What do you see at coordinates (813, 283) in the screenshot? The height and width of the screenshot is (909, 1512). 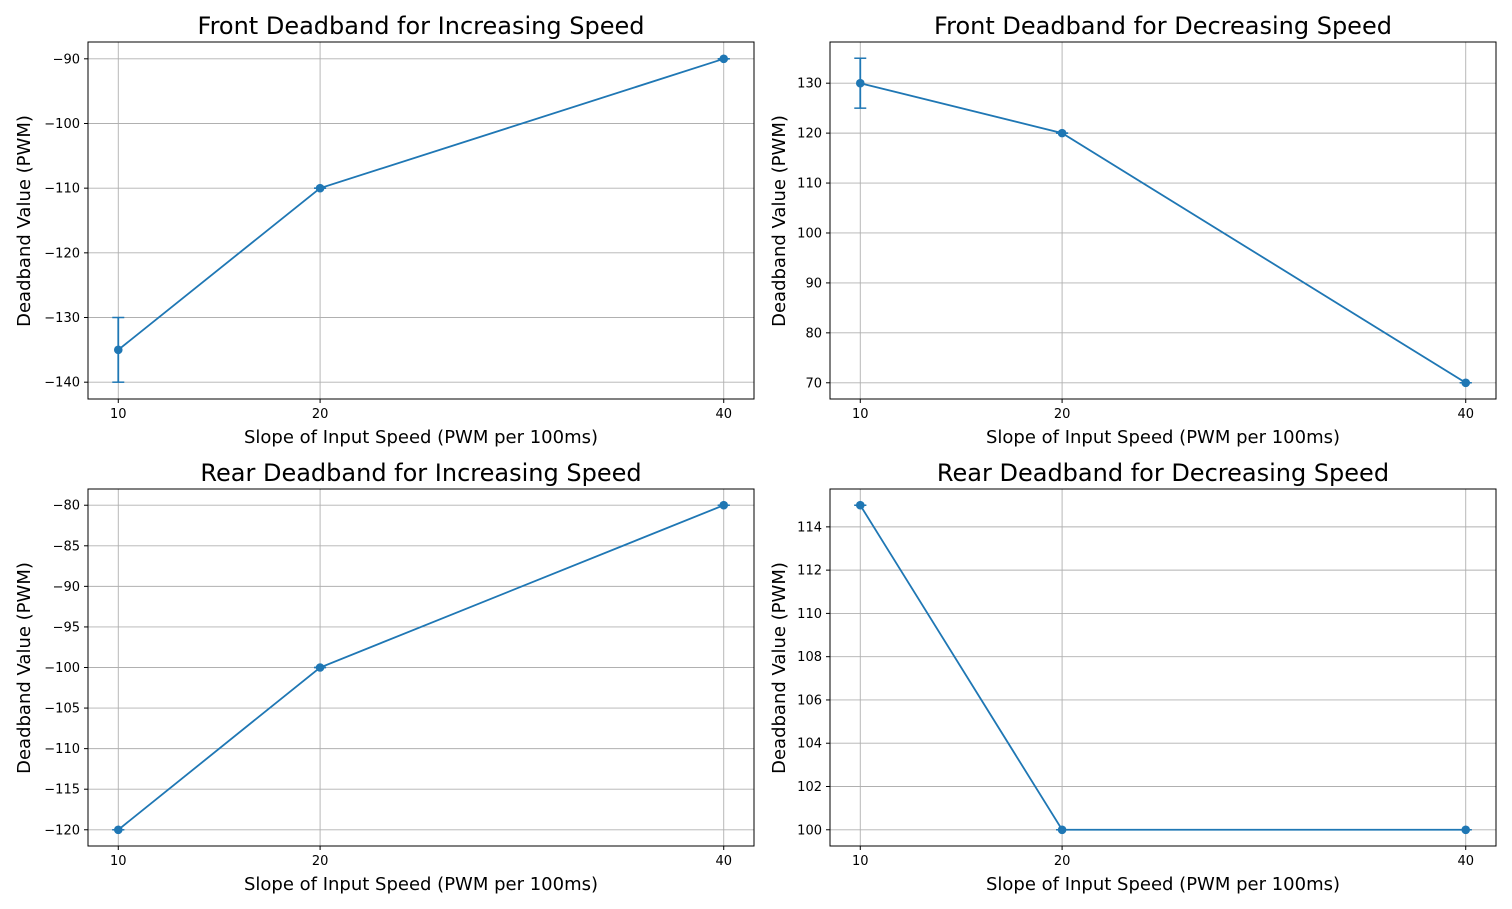 I see `y-tick-label: 90` at bounding box center [813, 283].